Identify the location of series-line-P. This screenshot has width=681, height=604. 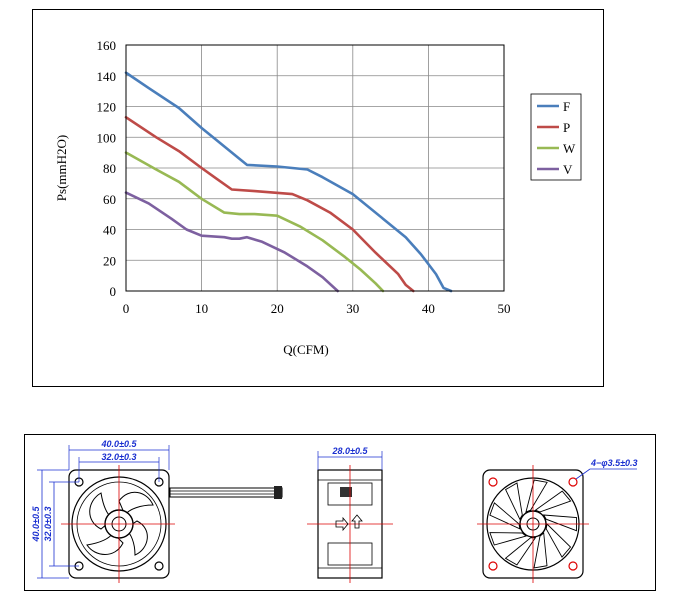
(269, 204).